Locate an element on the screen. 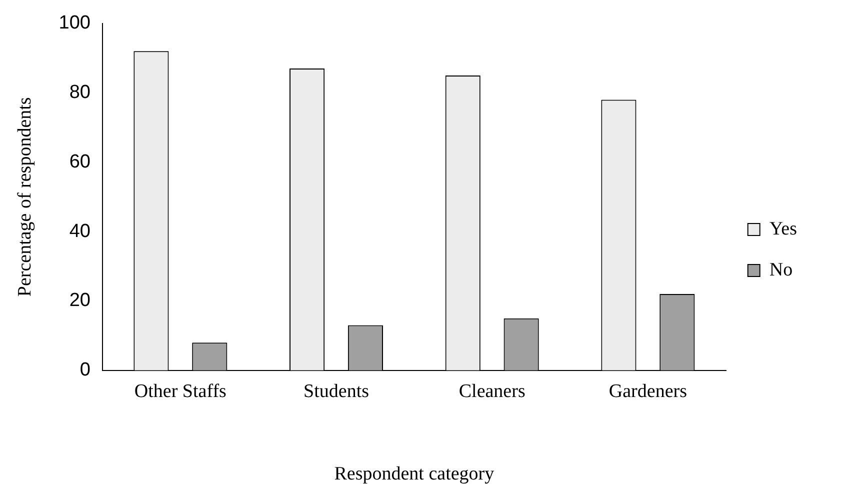 This screenshot has height=500, width=847. y-tick-label: 80 is located at coordinates (79, 93).